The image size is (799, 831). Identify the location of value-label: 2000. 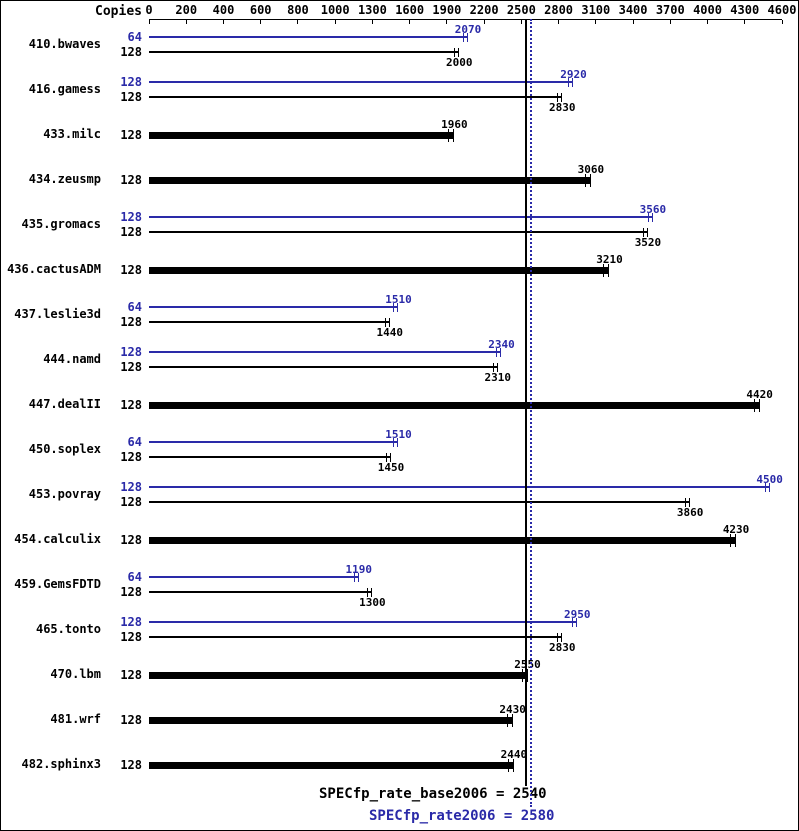
(459, 62).